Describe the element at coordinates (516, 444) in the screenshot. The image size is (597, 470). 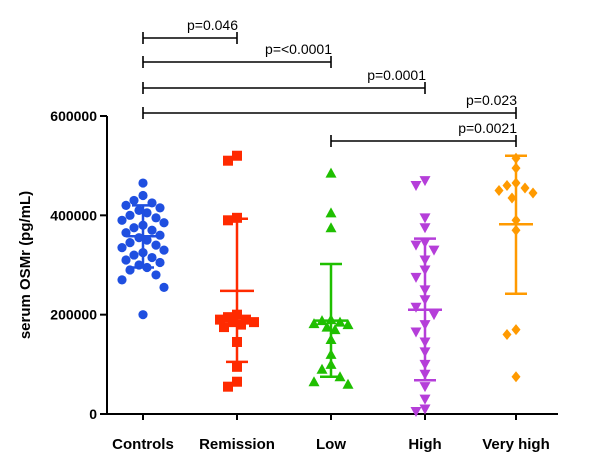
I see `x-tick-label: Very high` at that location.